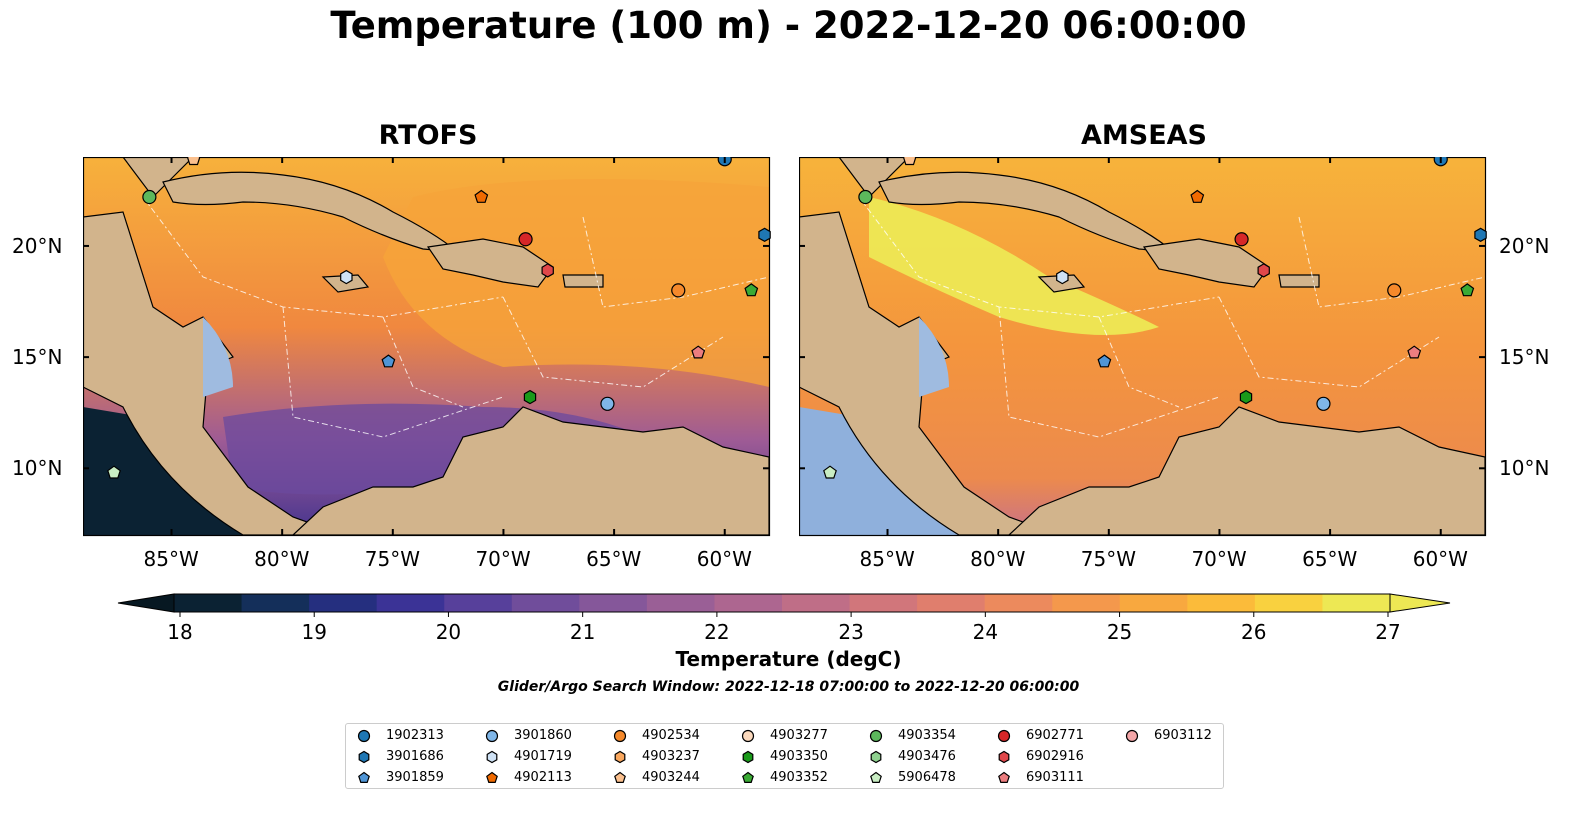  Describe the element at coordinates (180, 632) in the screenshot. I see `colorbar-tick-label: 18` at that location.